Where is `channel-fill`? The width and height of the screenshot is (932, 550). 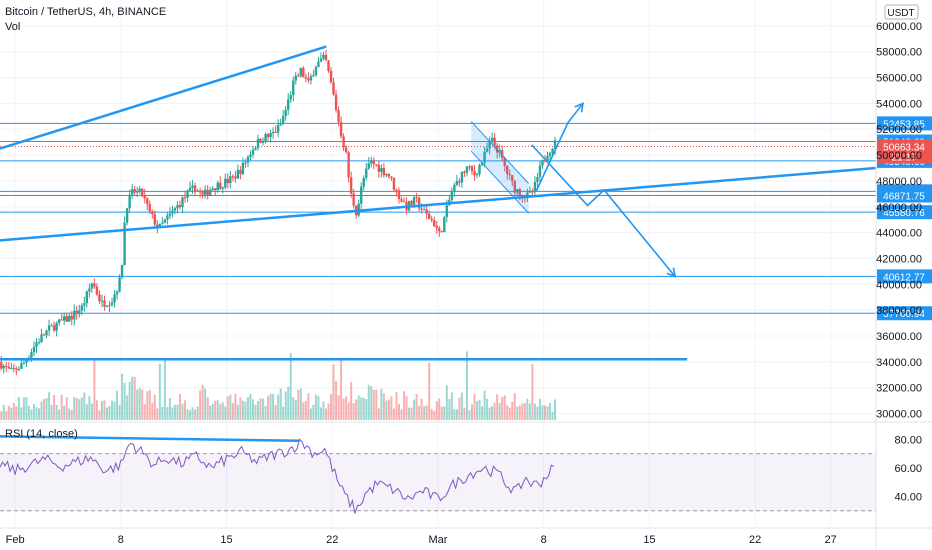 channel-fill is located at coordinates (500, 167).